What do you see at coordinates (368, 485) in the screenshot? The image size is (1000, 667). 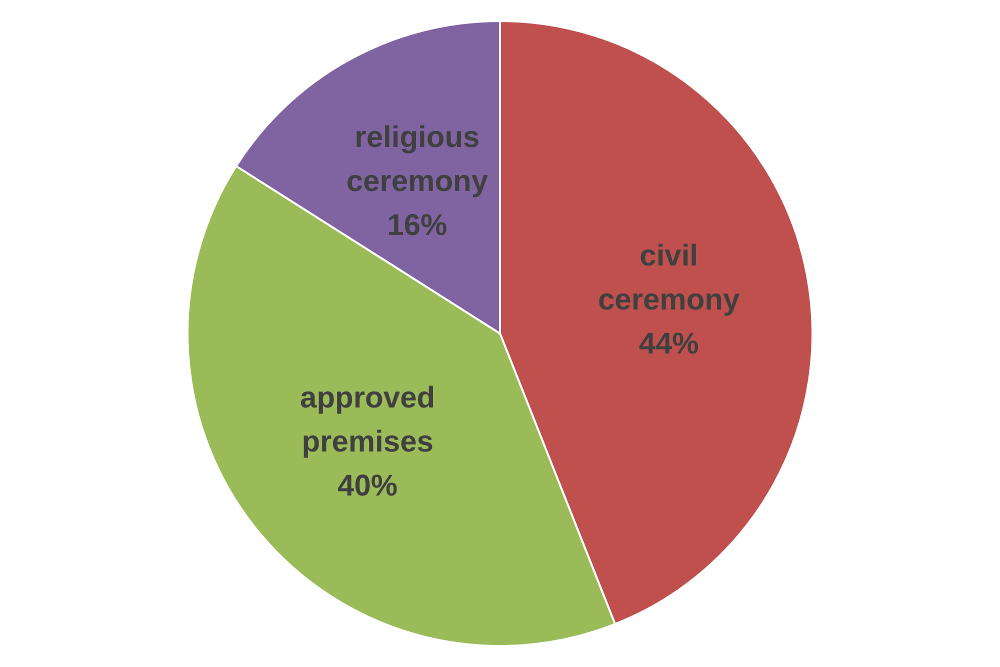 I see `data-label: 40%` at bounding box center [368, 485].